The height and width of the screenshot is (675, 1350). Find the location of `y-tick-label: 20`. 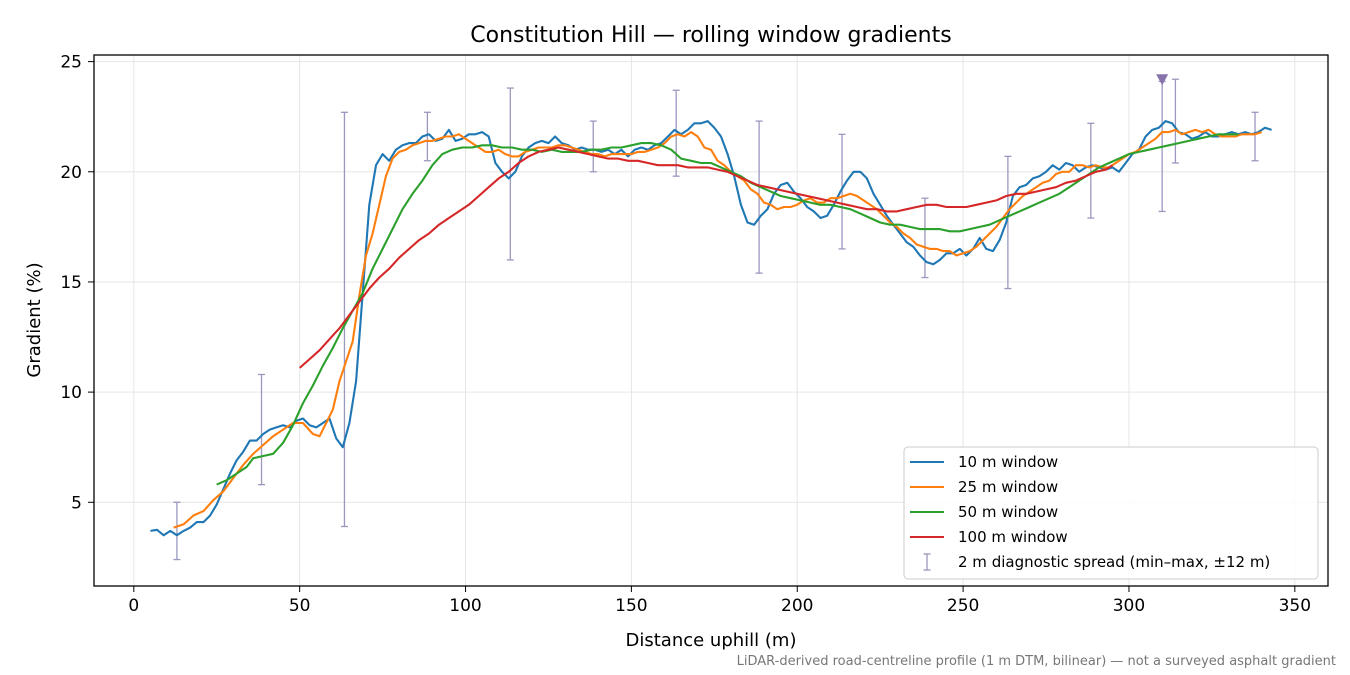

y-tick-label: 20 is located at coordinates (71, 173).